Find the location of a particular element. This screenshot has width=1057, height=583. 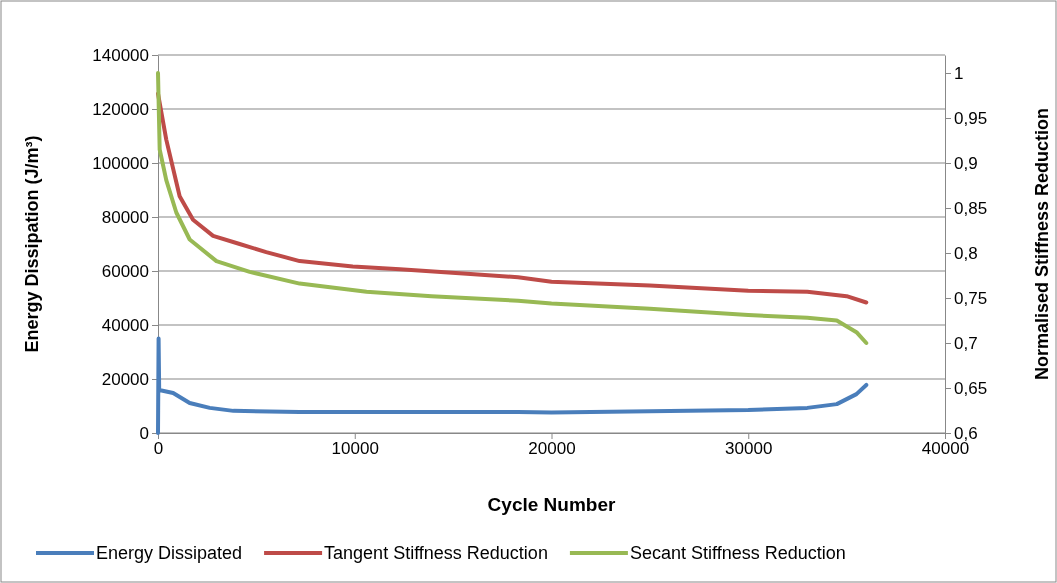

y2-tick-label: 0,6 is located at coordinates (966, 433).